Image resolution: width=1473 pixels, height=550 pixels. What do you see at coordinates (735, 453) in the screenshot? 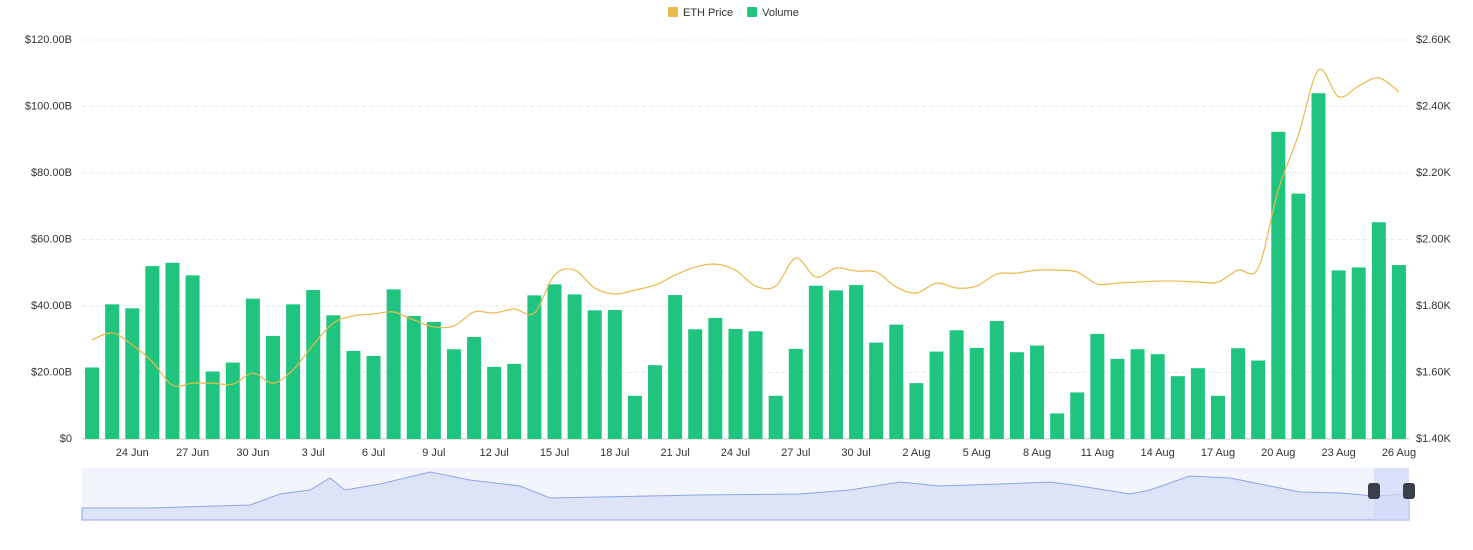
I see `x-tick-label: 24 Jul` at bounding box center [735, 453].